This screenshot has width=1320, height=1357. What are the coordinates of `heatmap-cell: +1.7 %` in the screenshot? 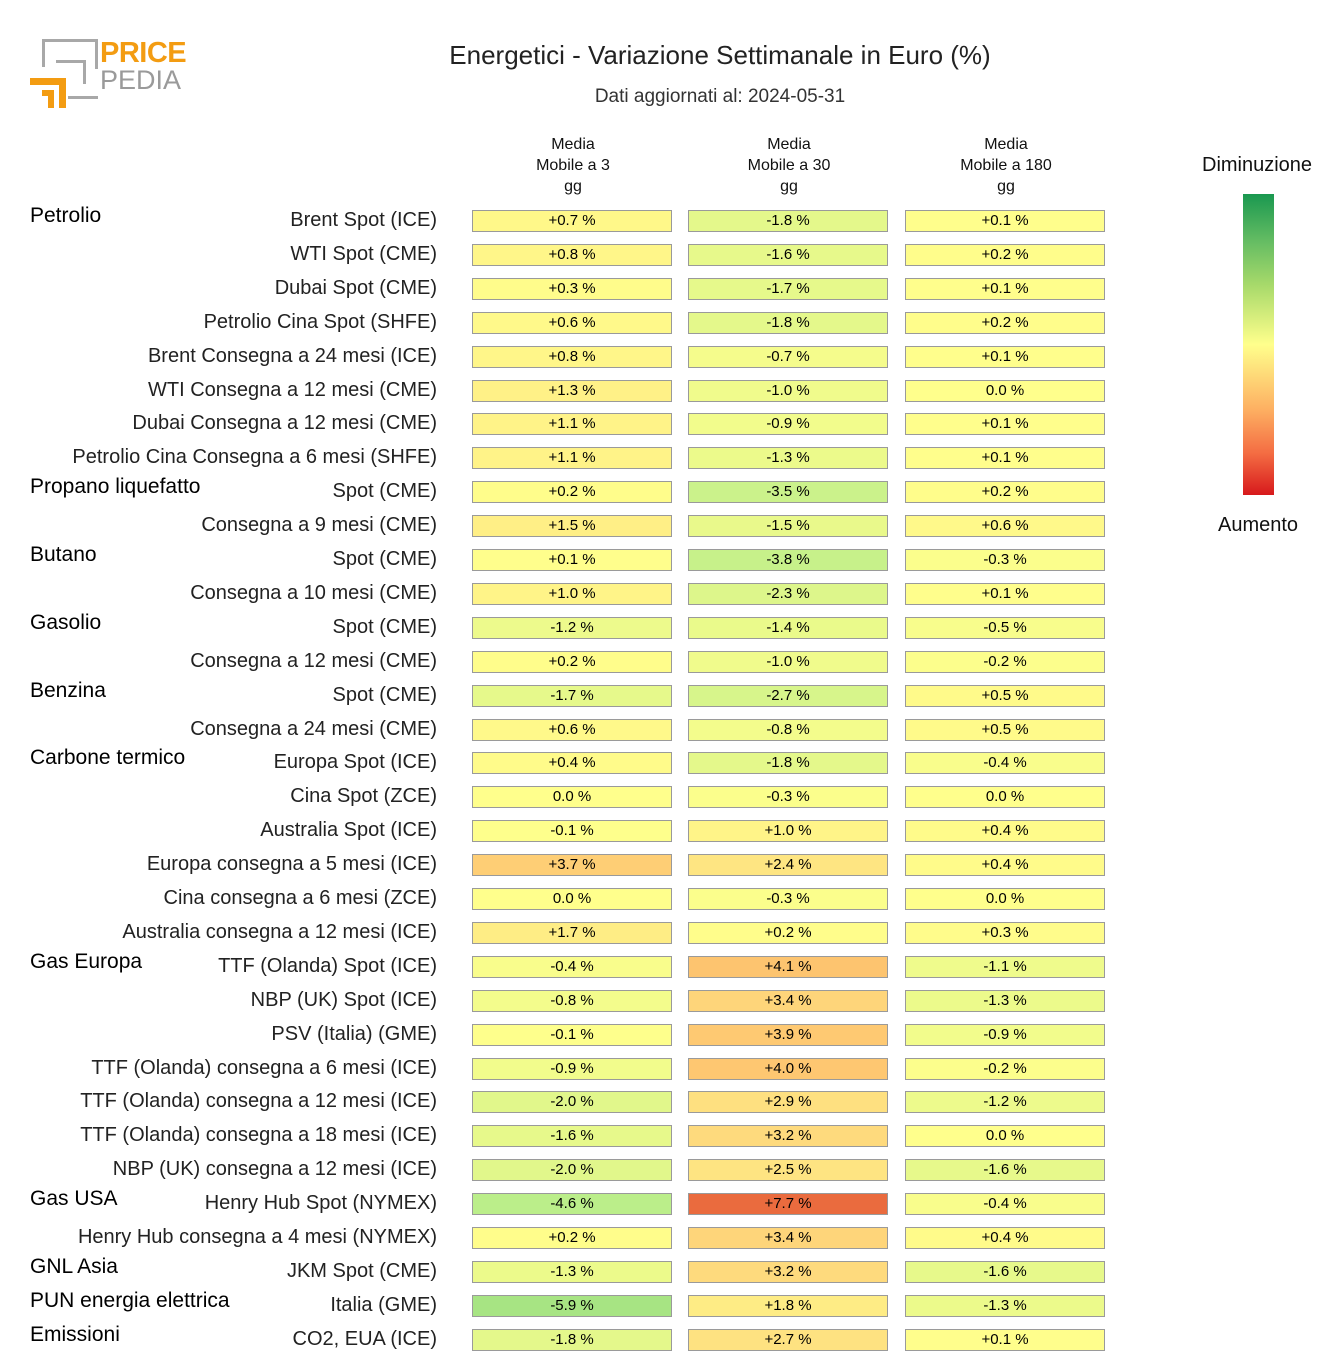 It's located at (572, 932).